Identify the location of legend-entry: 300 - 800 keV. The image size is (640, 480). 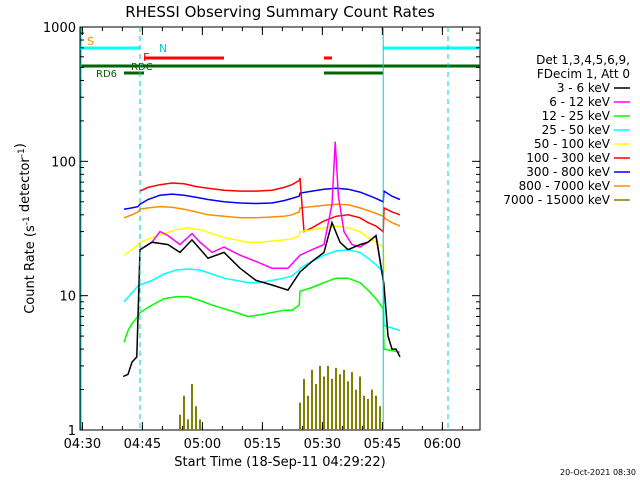
(568, 172).